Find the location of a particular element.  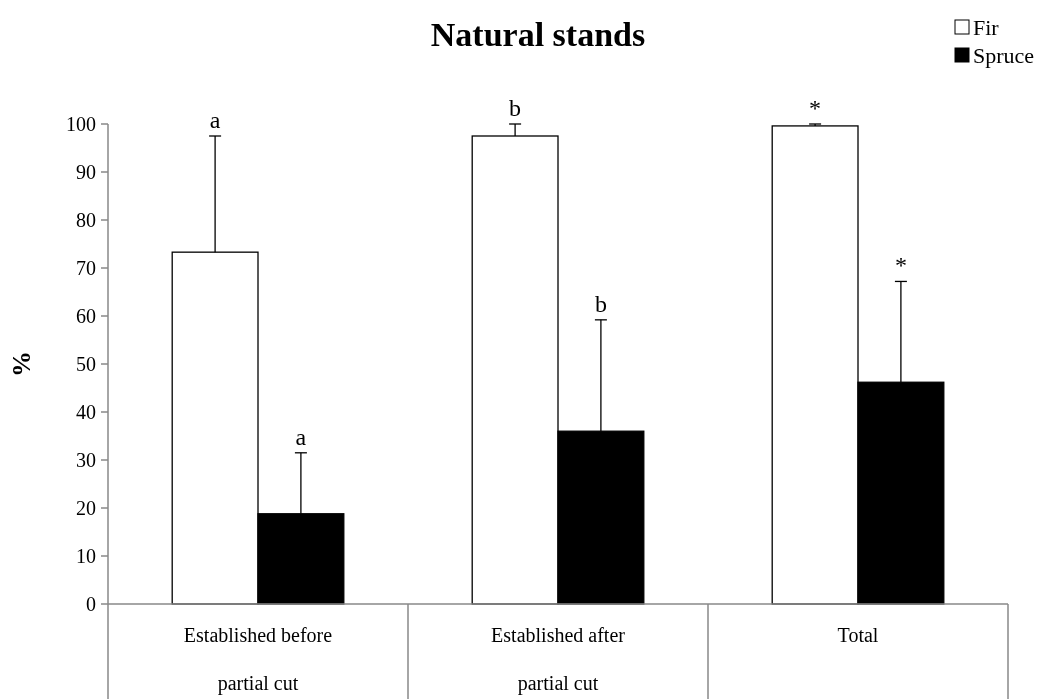

y-tick-label: 100 is located at coordinates (81, 124).